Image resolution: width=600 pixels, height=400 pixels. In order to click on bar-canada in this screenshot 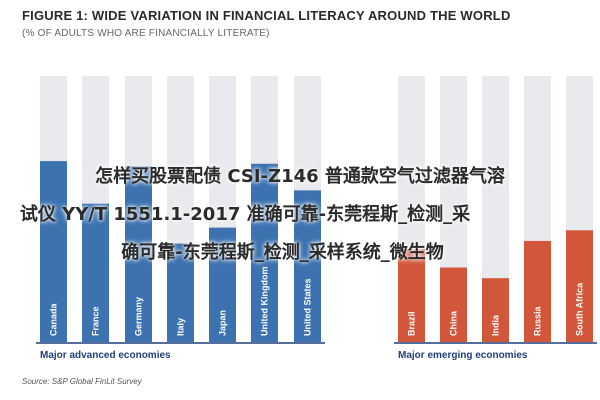, I will do `click(53, 251)`.